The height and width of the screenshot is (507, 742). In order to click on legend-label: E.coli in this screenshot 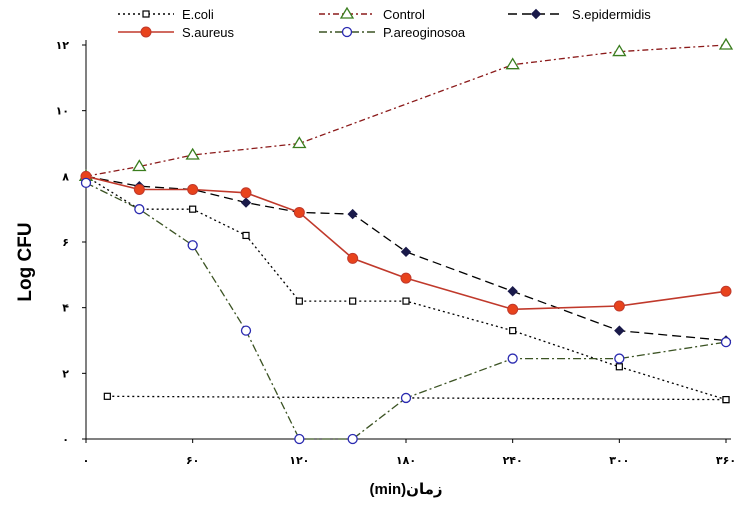, I will do `click(198, 14)`.